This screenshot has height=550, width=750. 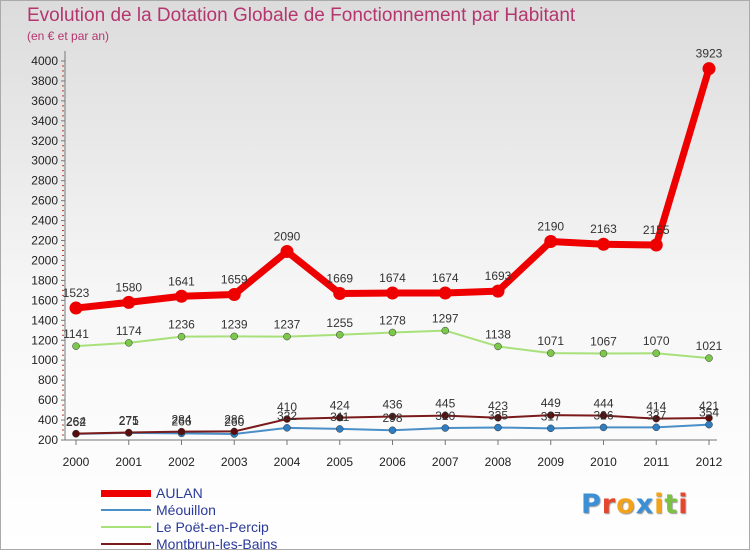 What do you see at coordinates (671, 504) in the screenshot?
I see `logo-letter: t` at bounding box center [671, 504].